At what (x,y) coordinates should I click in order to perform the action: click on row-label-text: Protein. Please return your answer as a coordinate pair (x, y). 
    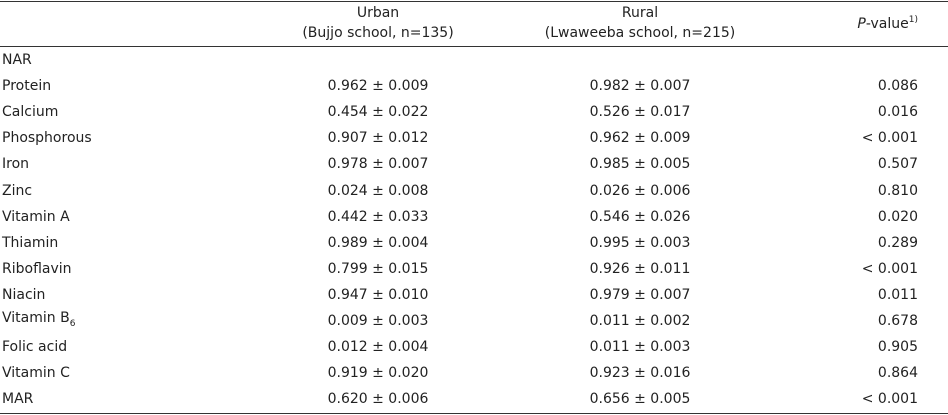
    Looking at the image, I should click on (27, 86).